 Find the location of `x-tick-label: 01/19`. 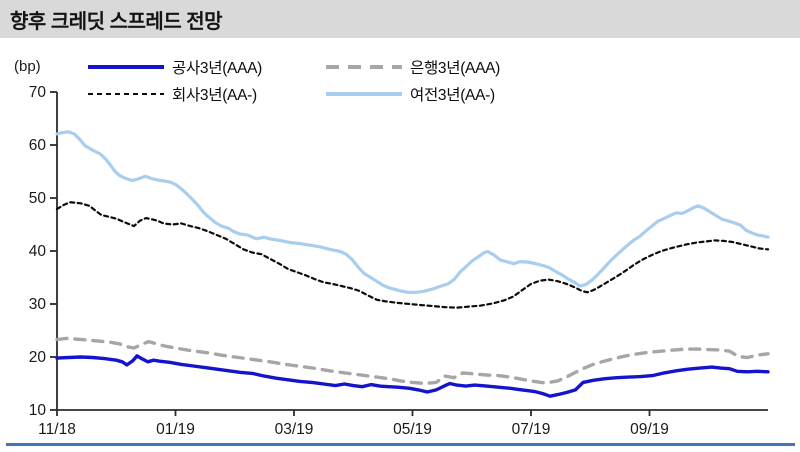

x-tick-label: 01/19 is located at coordinates (175, 429).